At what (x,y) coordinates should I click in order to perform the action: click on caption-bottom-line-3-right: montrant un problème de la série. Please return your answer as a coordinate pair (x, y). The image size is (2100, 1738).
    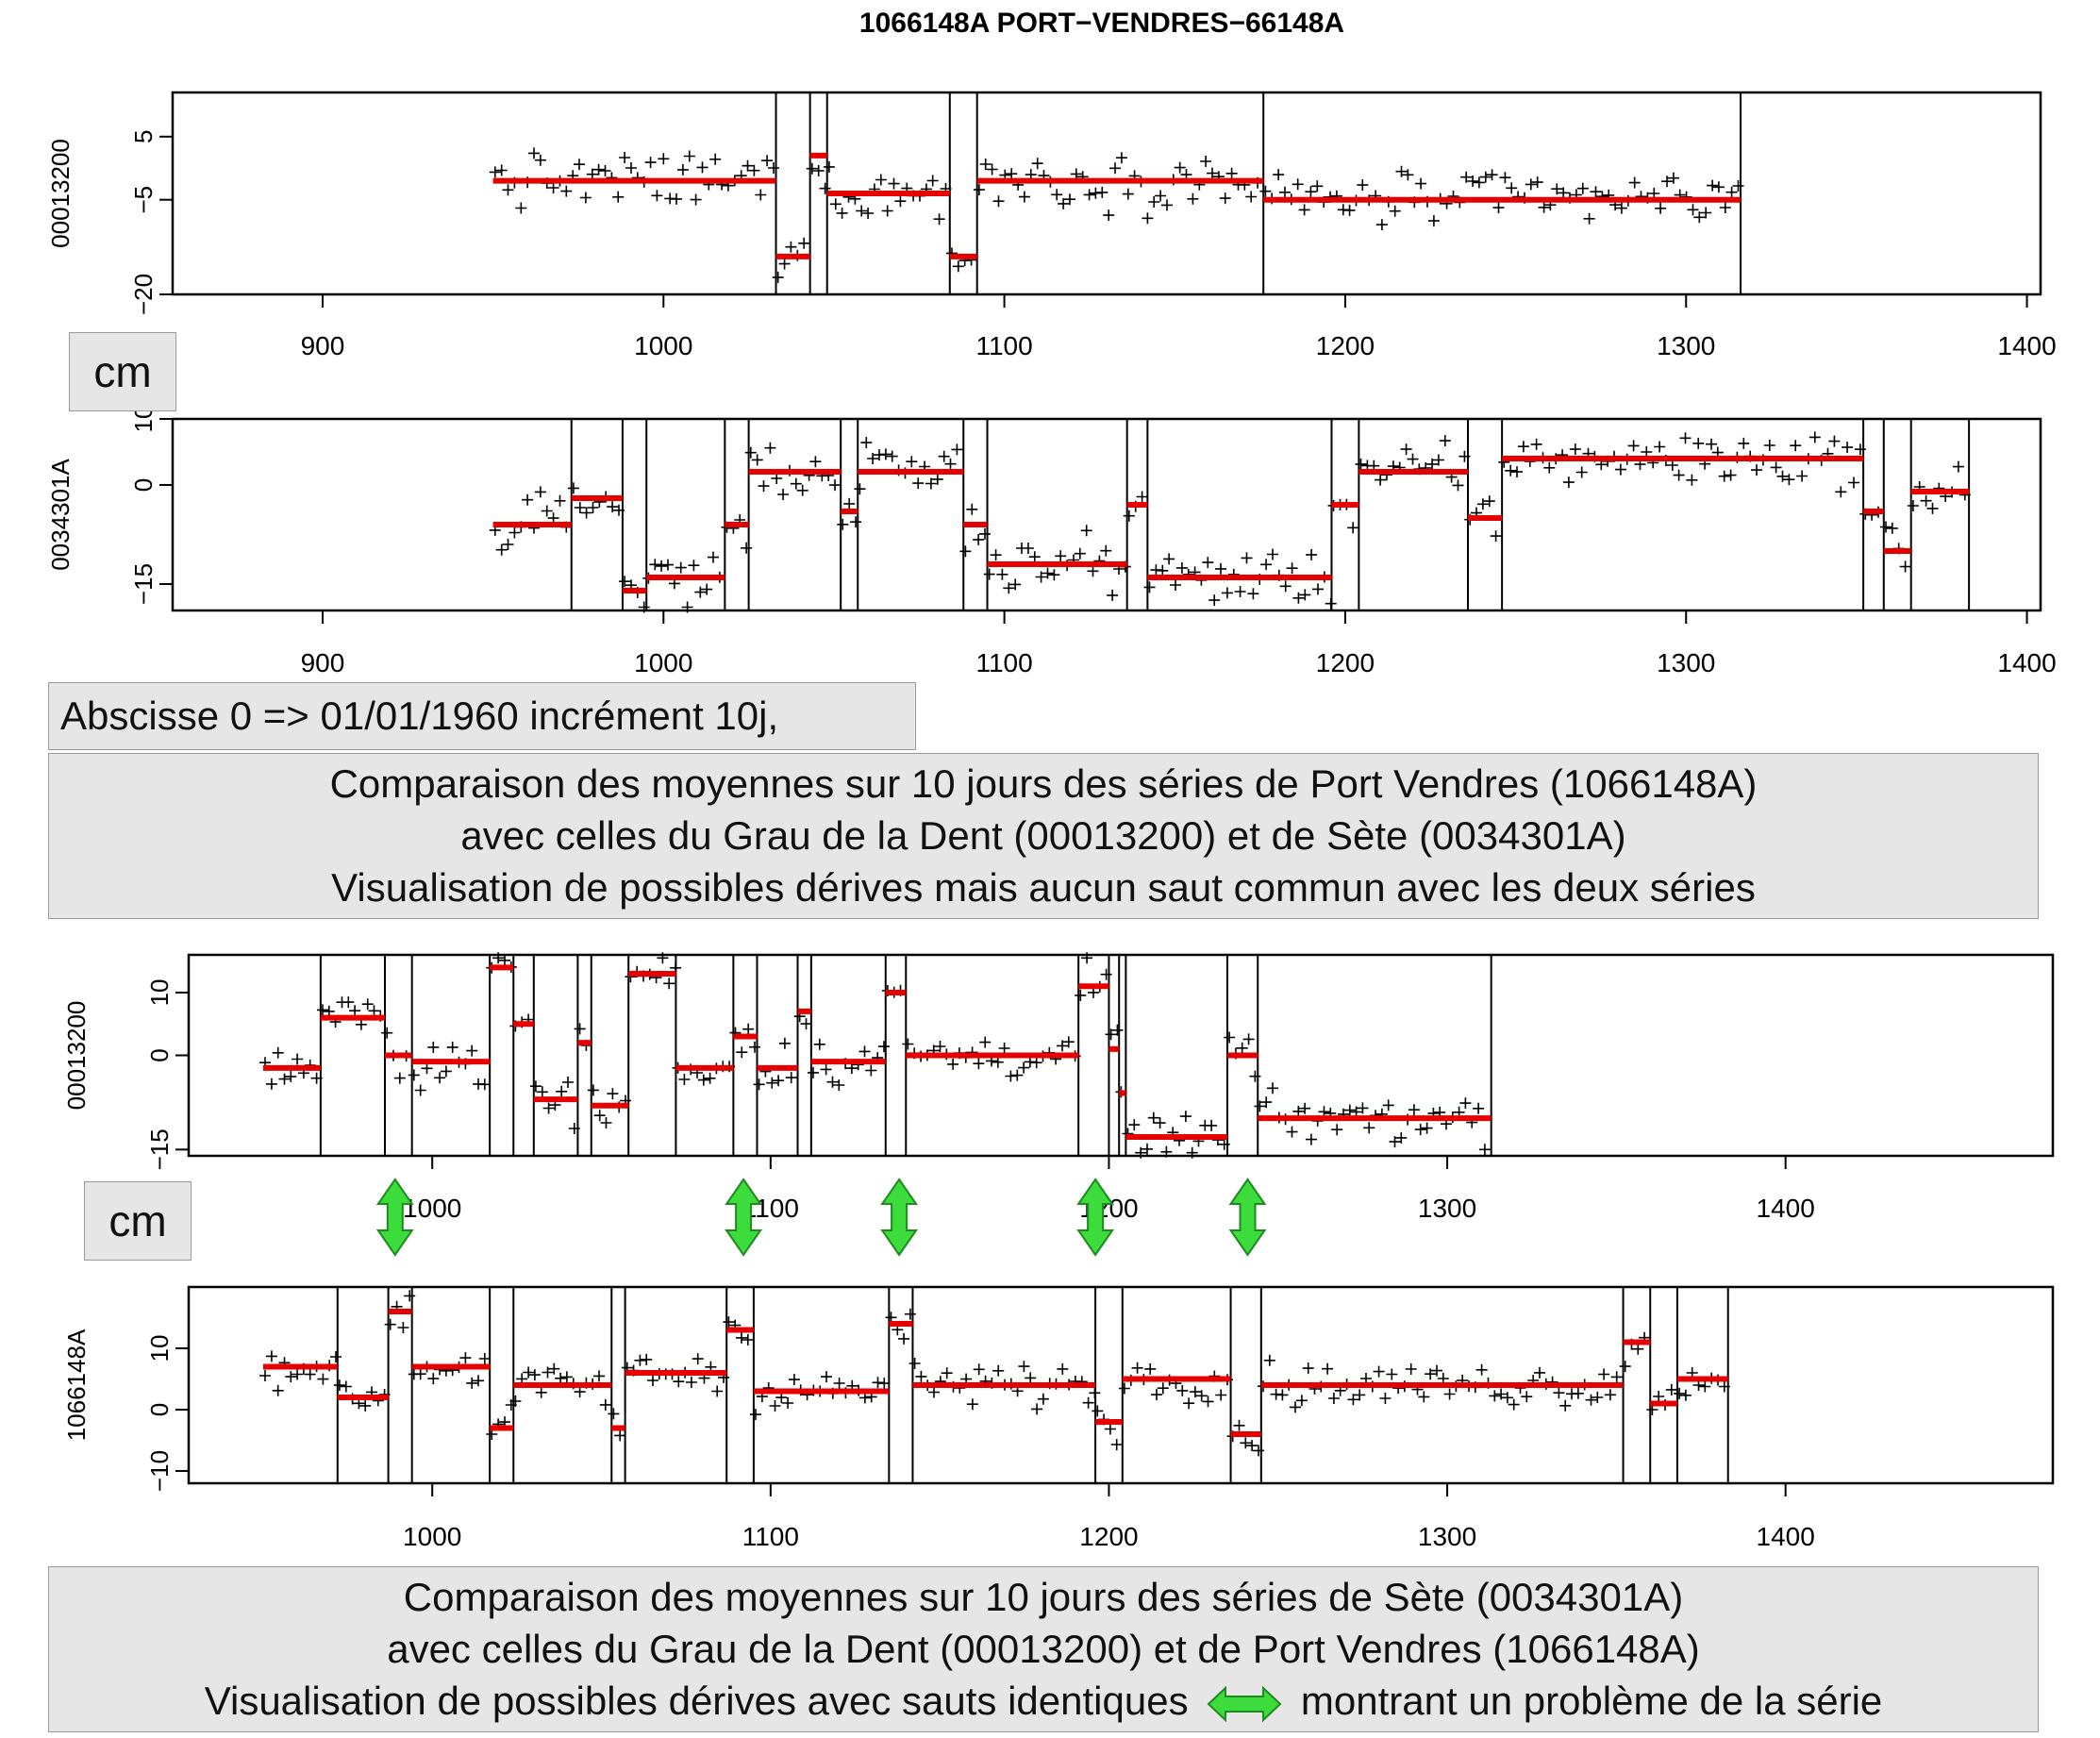
    Looking at the image, I should click on (1591, 1701).